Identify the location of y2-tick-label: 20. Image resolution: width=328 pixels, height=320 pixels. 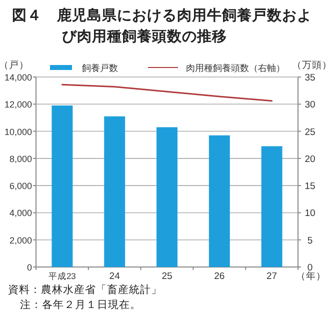
(310, 159).